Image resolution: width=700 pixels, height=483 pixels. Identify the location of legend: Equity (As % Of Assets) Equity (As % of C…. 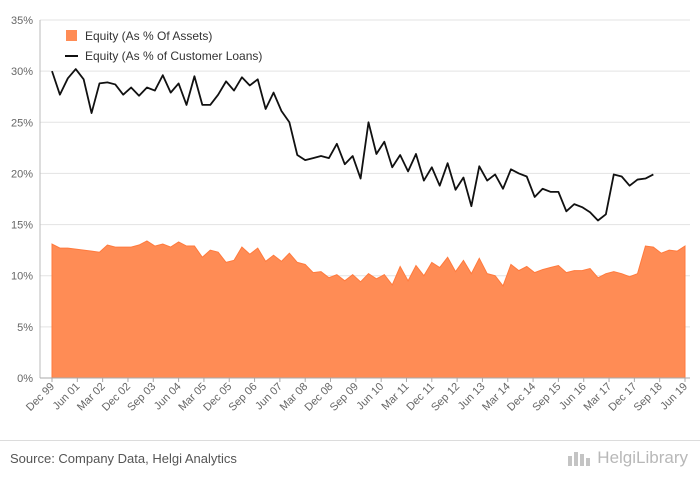
(163, 46).